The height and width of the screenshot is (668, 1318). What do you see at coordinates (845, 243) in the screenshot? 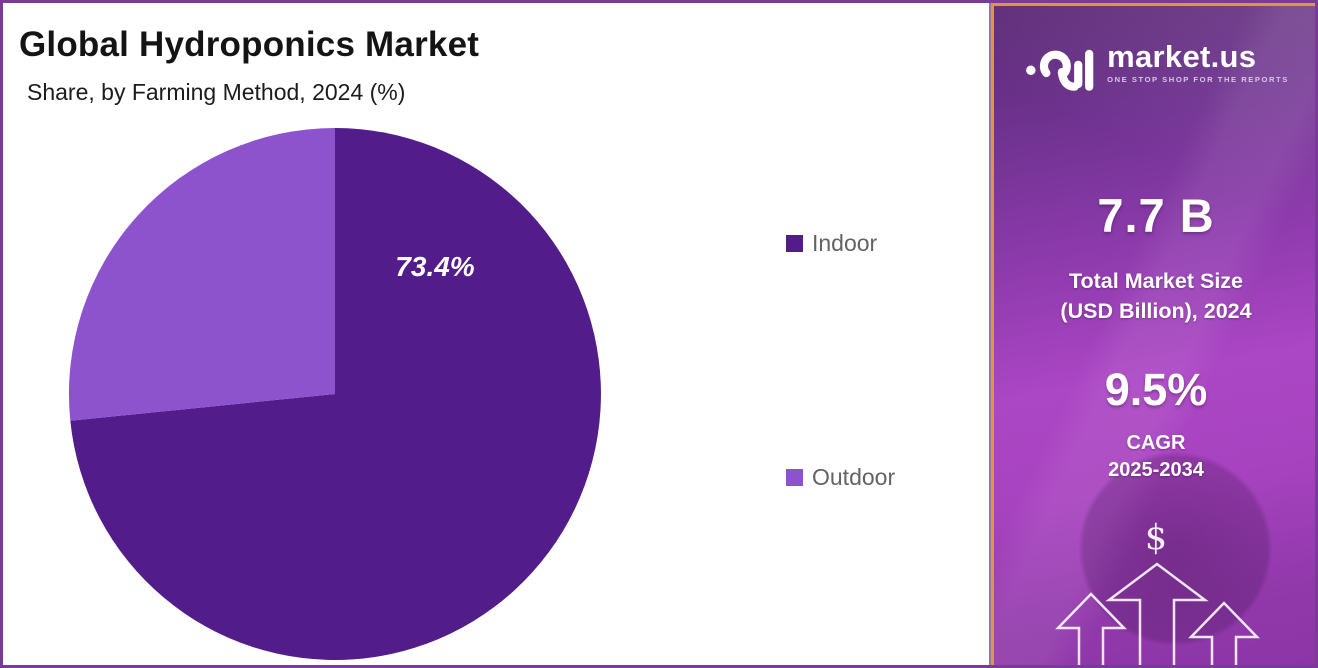
I see `legend-label-indoor: Indoor` at bounding box center [845, 243].